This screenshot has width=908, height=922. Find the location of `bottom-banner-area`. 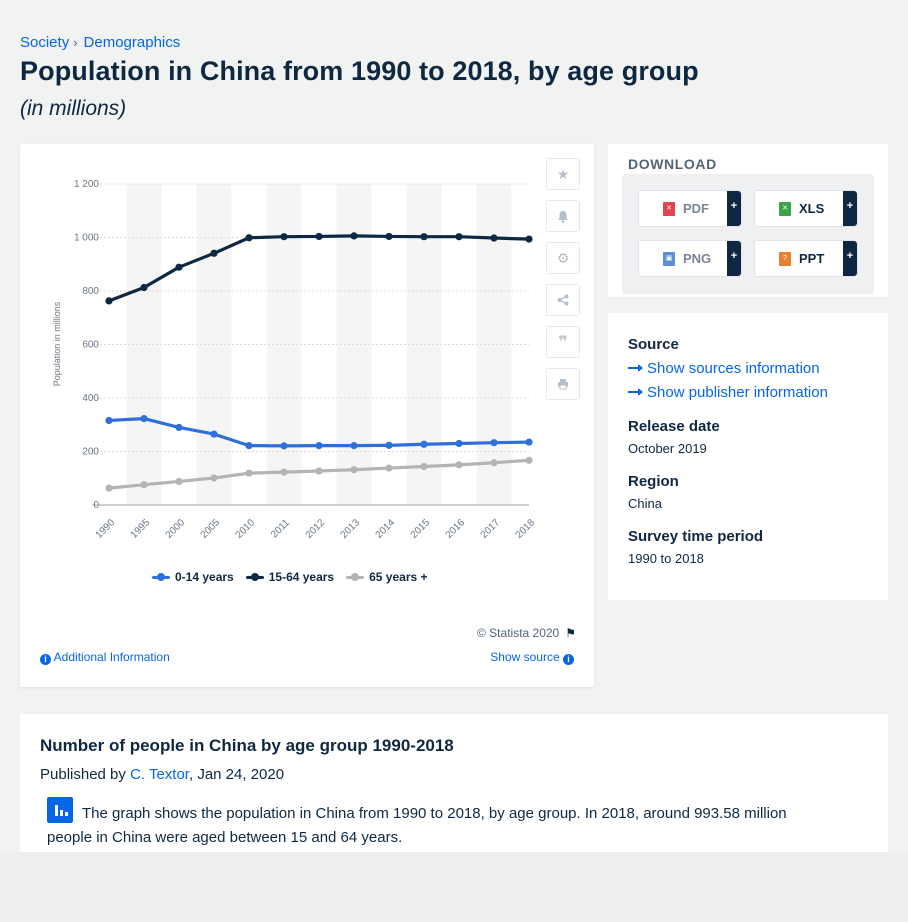

bottom-banner-area is located at coordinates (454, 887).